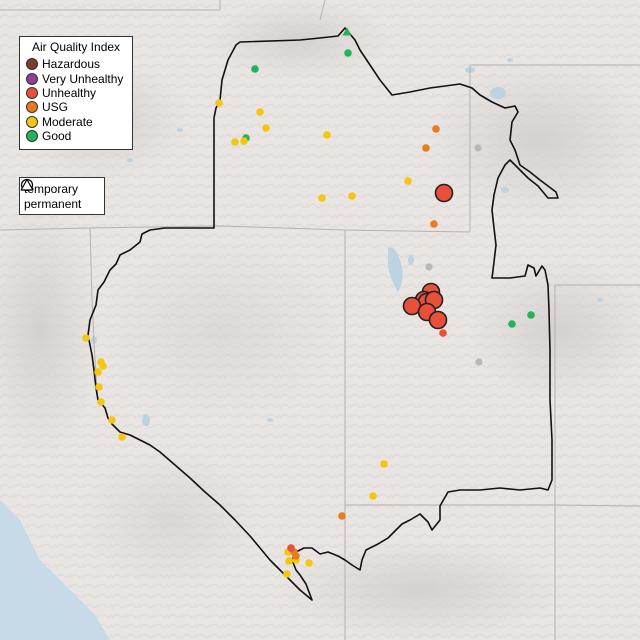 The width and height of the screenshot is (640, 640). Describe the element at coordinates (347, 31) in the screenshot. I see `permanent-monitor-good` at that location.